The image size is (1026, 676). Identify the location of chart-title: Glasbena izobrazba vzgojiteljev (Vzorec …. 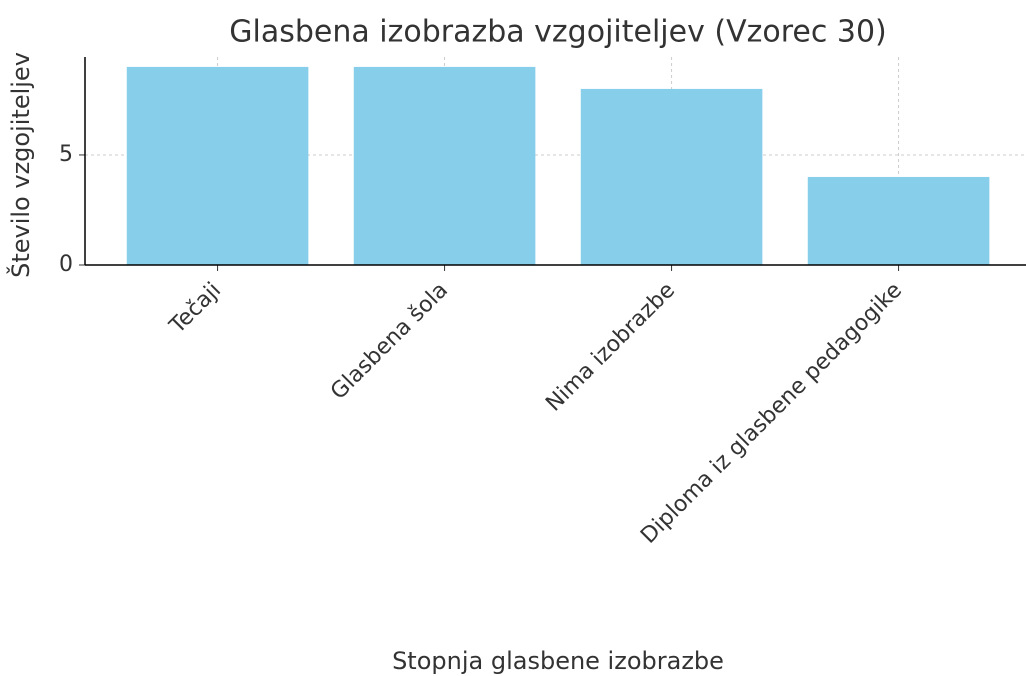
(558, 32).